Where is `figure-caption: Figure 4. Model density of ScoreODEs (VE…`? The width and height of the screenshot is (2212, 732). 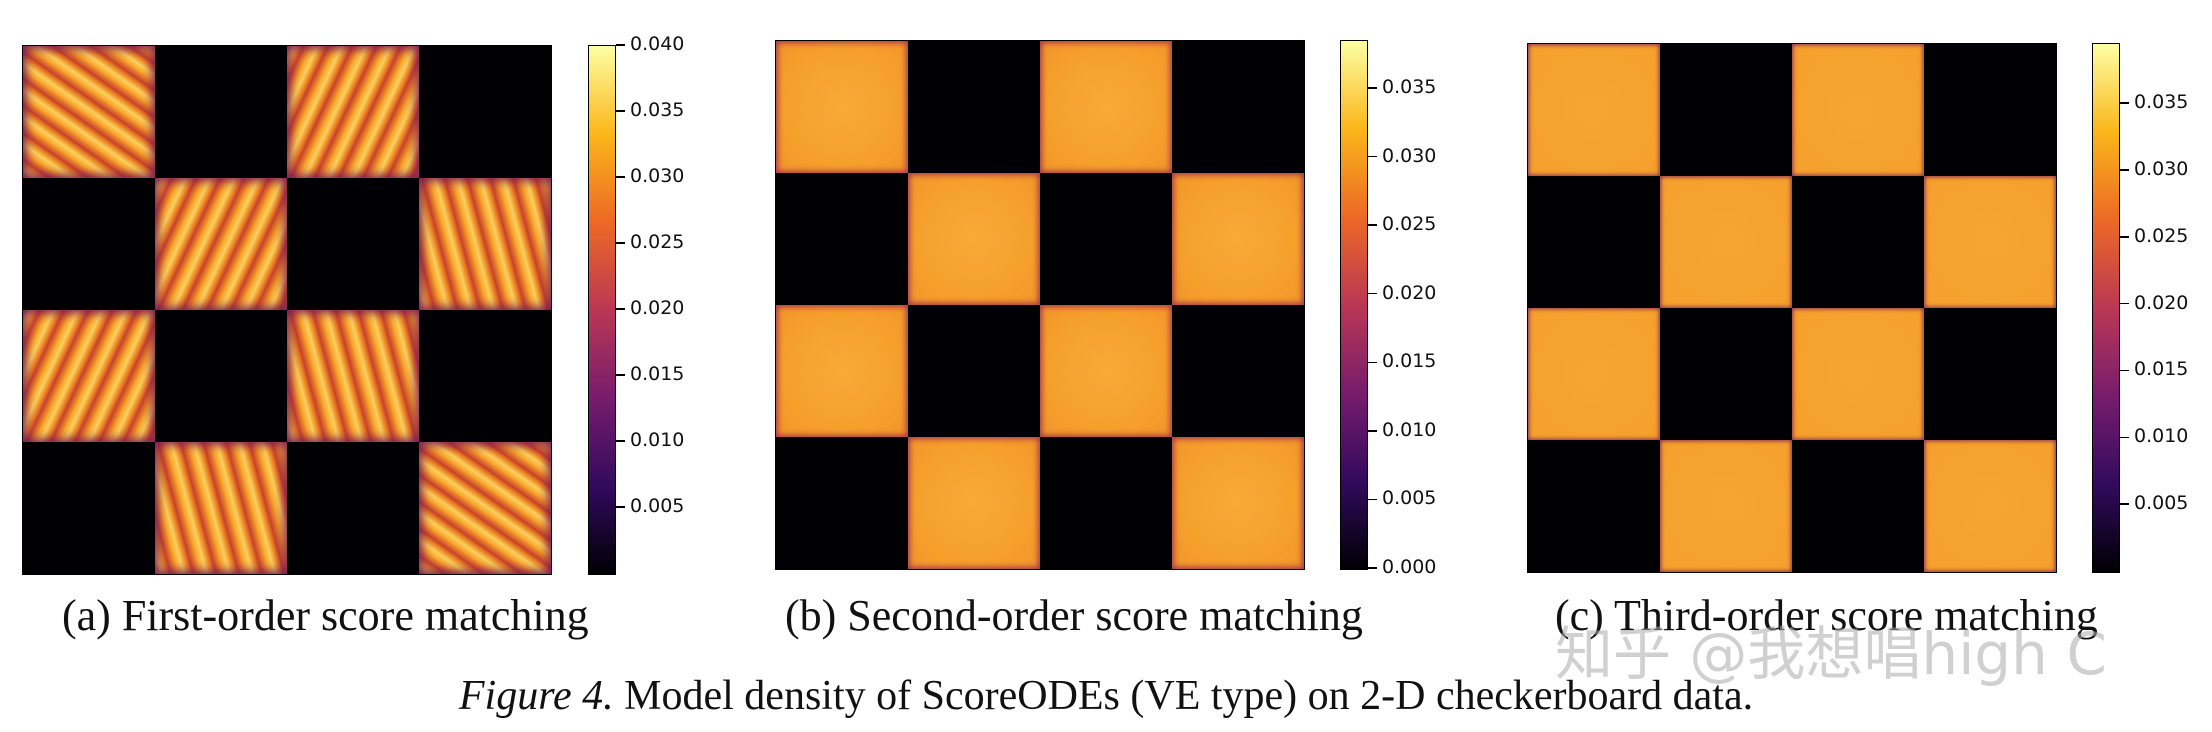
figure-caption: Figure 4. Model density of ScoreODEs (VE… is located at coordinates (1106, 696).